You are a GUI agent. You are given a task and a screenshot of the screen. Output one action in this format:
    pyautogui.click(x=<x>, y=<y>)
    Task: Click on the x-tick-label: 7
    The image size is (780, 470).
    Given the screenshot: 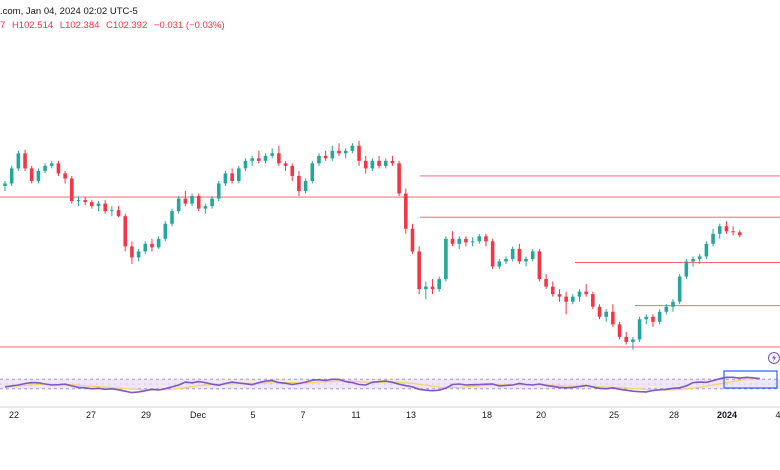 What is the action you would take?
    pyautogui.click(x=302, y=415)
    